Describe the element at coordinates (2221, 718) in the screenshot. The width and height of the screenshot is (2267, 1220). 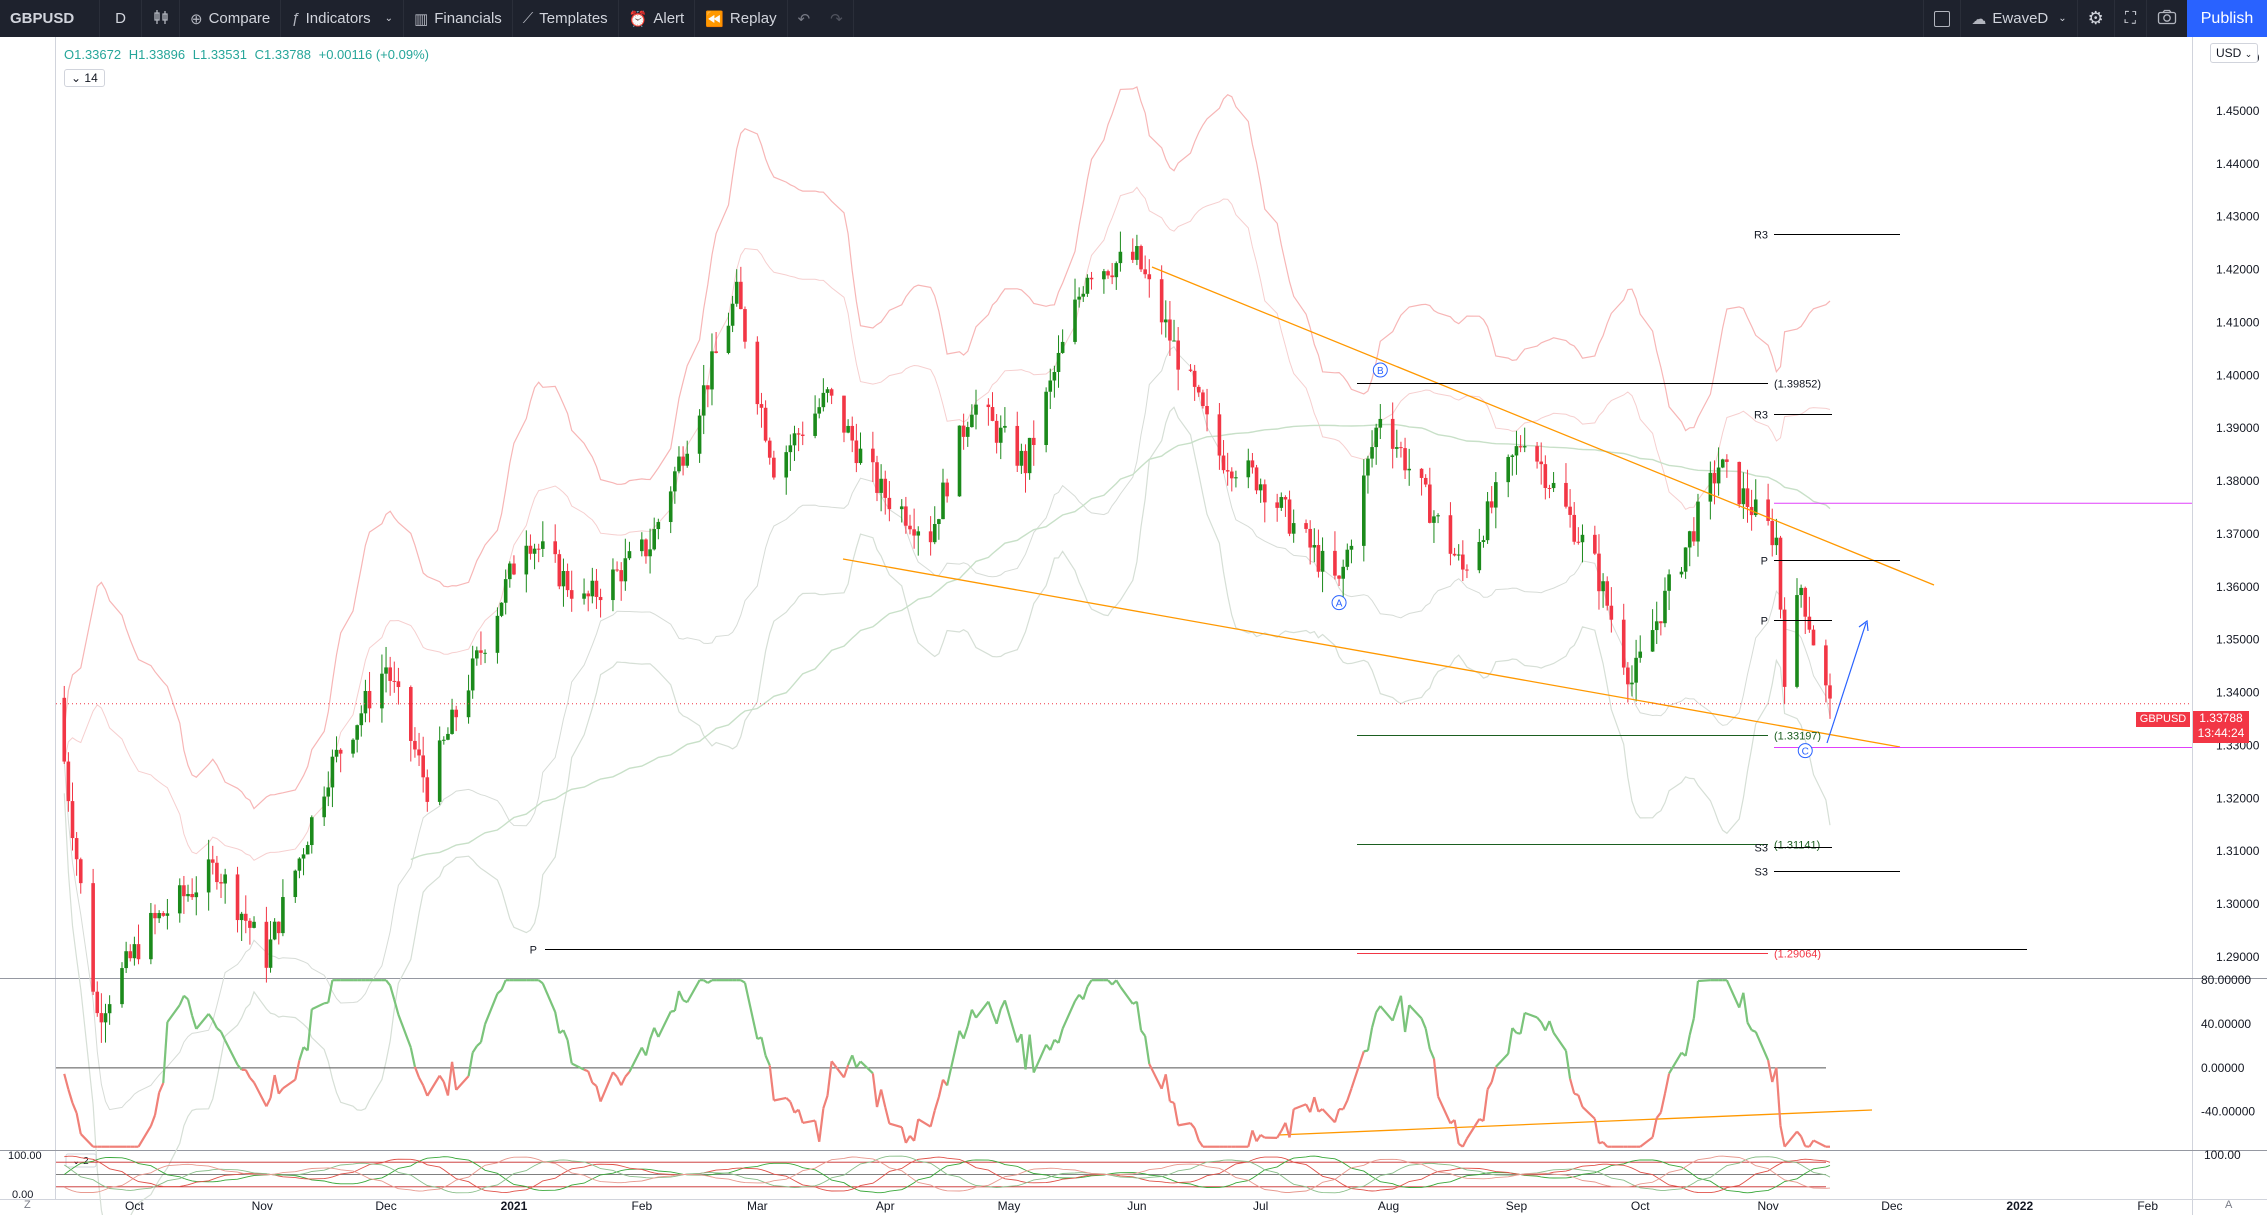
I see `last-price: 1.33788` at that location.